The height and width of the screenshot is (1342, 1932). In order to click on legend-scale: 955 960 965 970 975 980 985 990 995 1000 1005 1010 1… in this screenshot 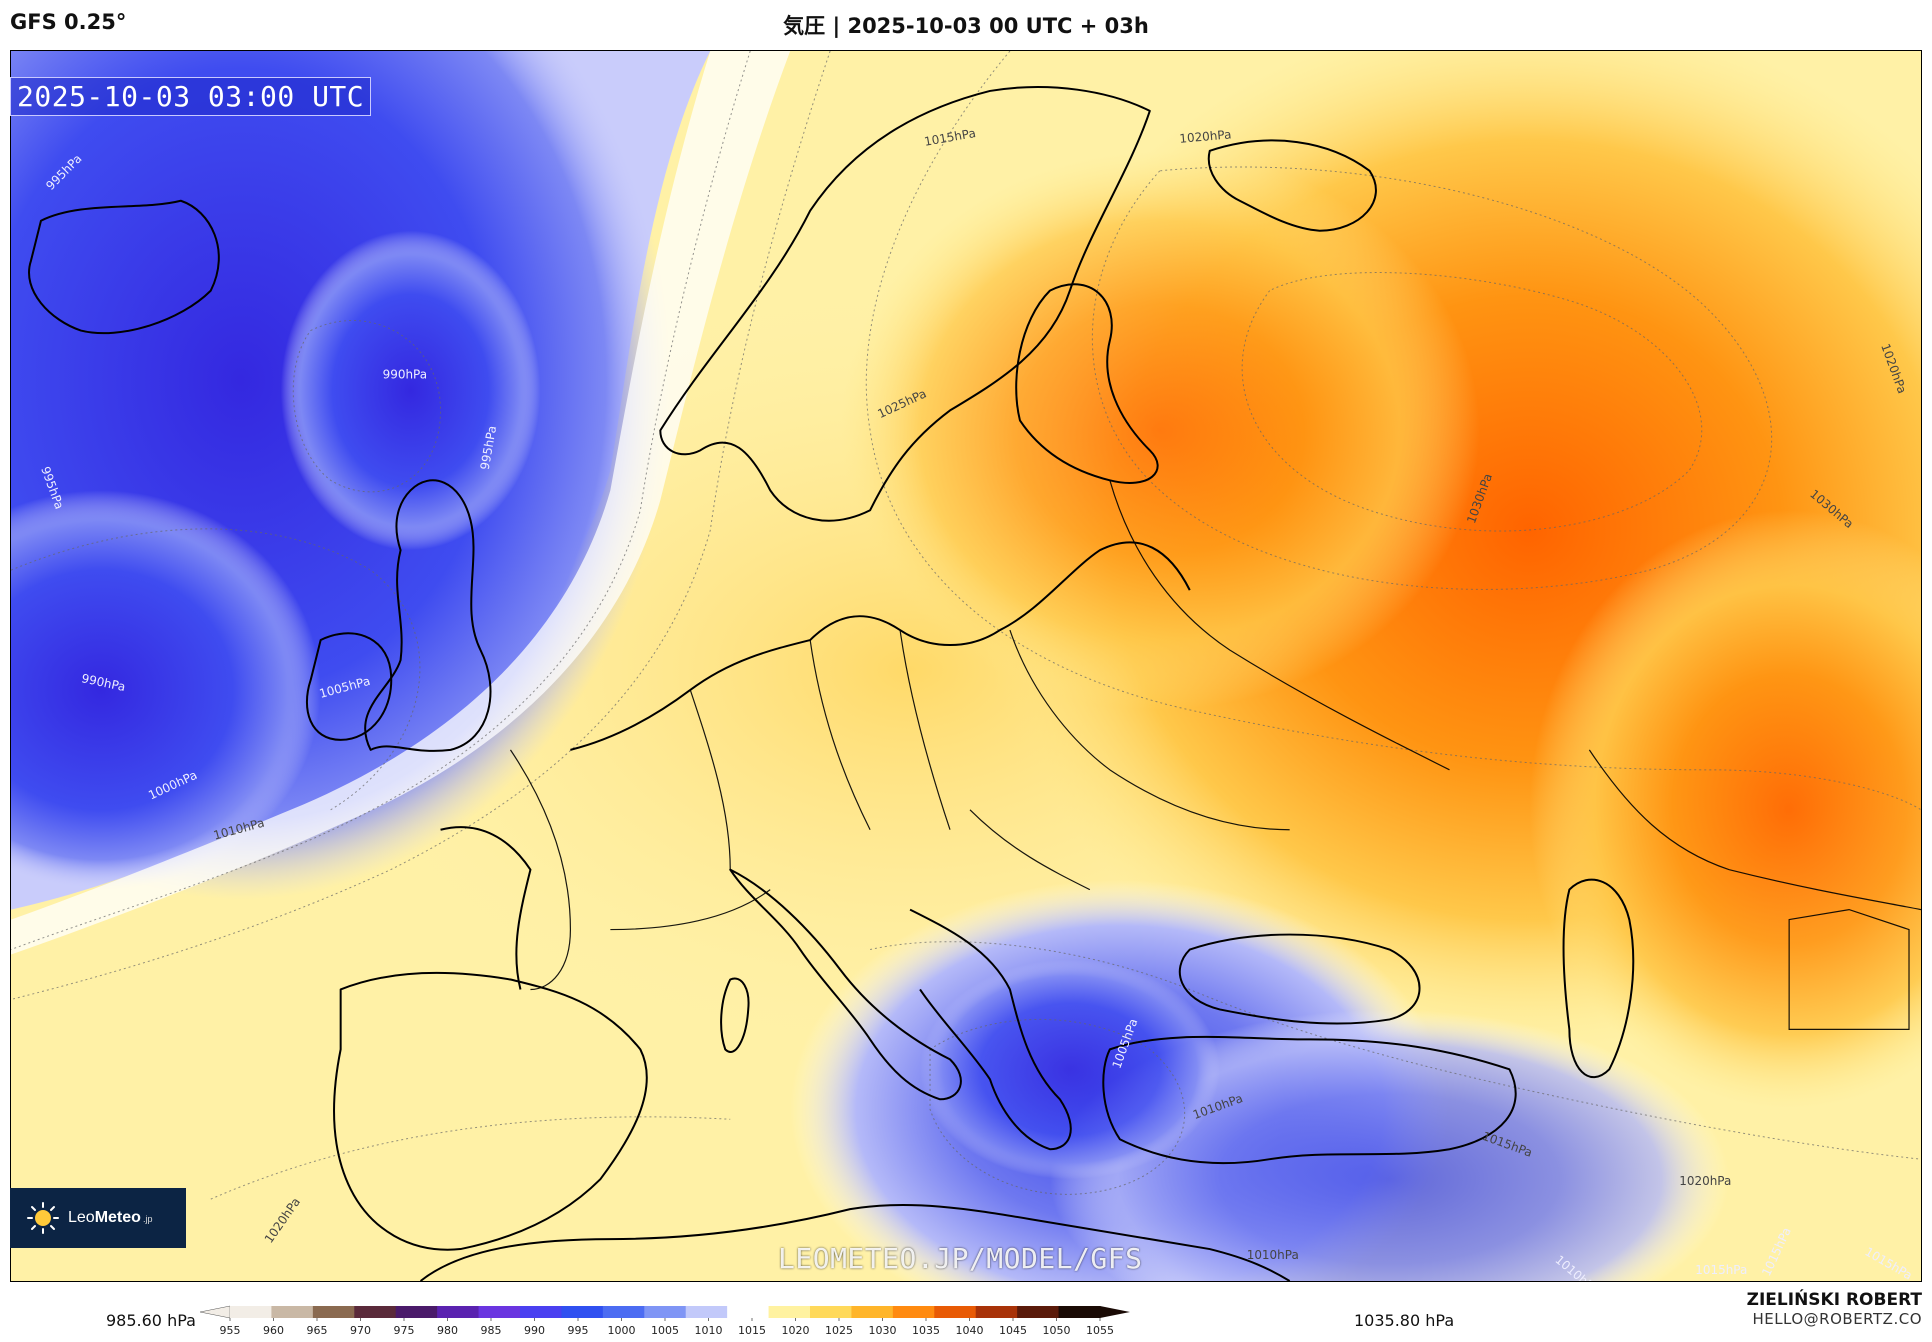, I will do `click(664, 1321)`.